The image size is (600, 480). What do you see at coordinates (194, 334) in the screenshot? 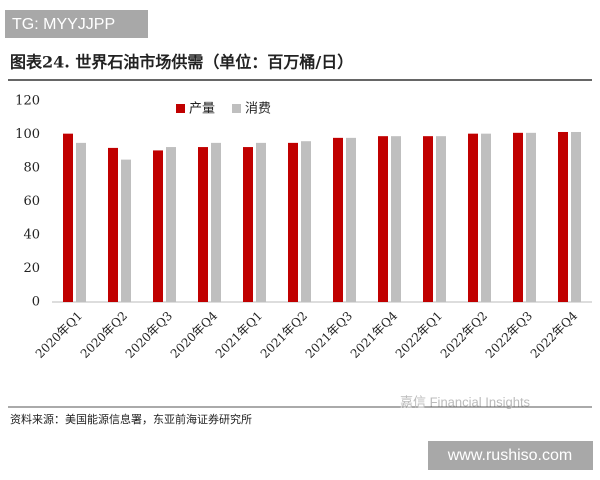
I see `x-tick-label: 2020年Q4` at bounding box center [194, 334].